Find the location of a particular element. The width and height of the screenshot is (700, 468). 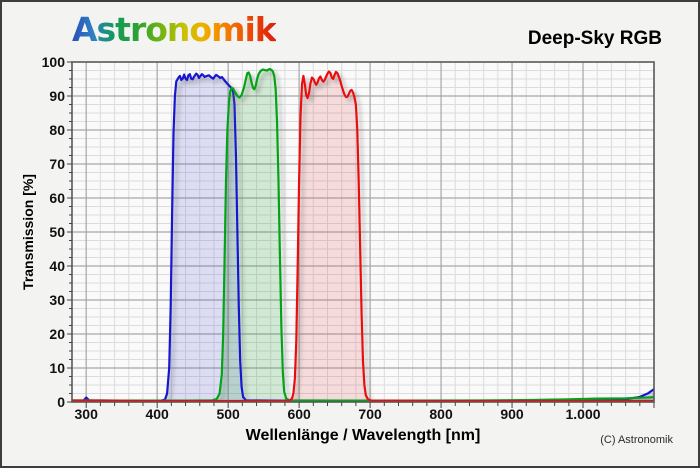

x-tick-label: 600 is located at coordinates (299, 414).